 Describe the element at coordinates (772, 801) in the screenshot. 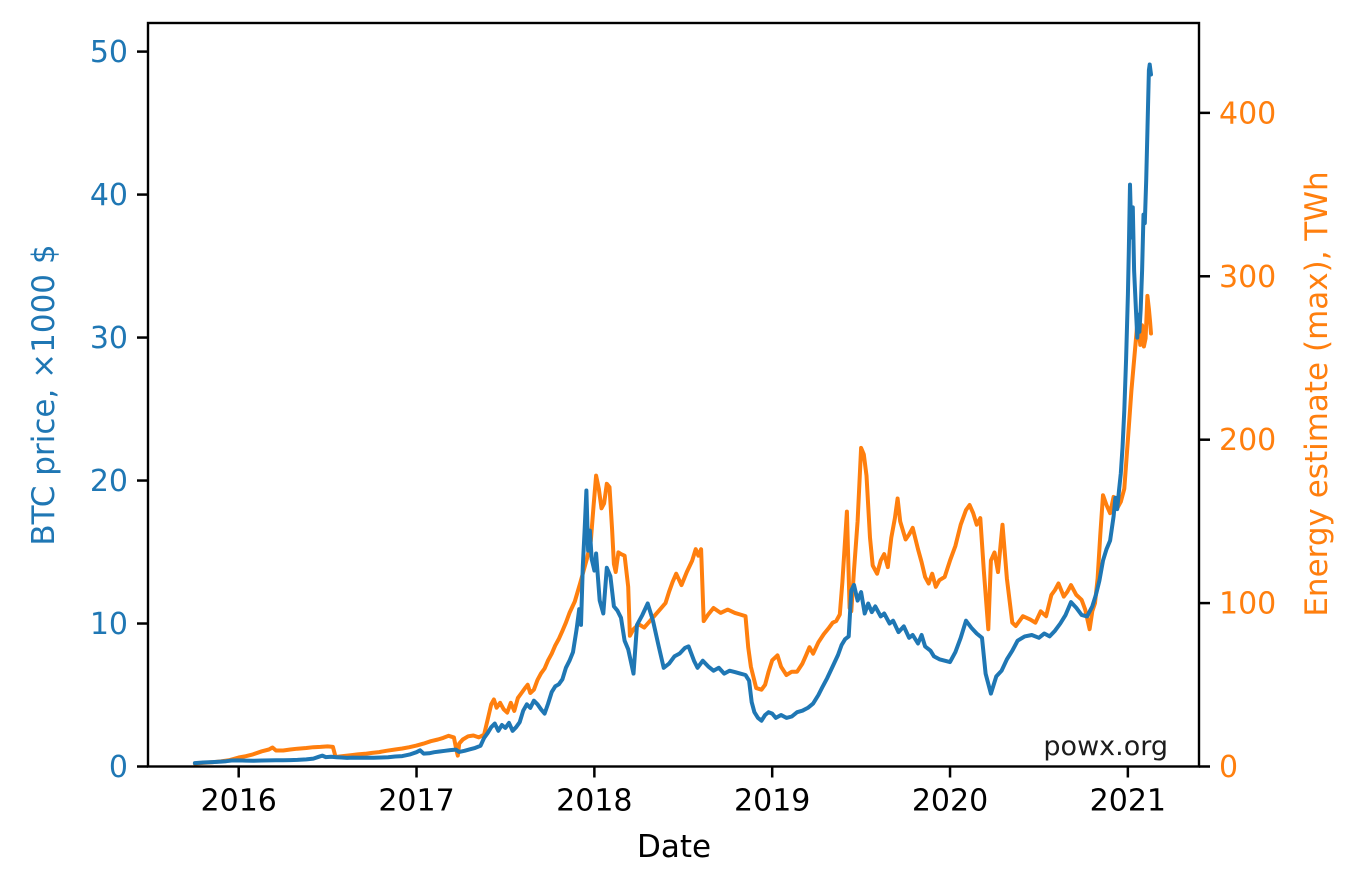

I see `x-tick-label: 2019` at that location.